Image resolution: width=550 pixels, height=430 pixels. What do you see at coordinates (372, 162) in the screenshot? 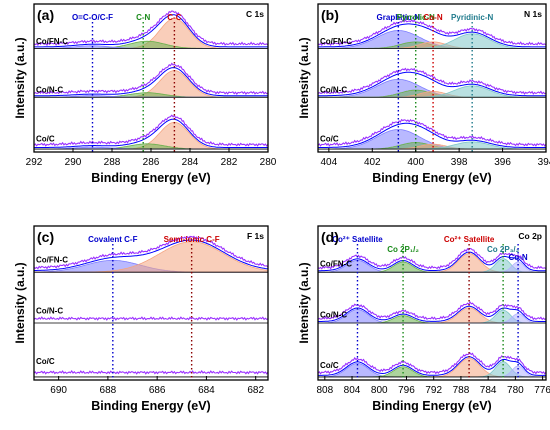
I see `x-tick-label: 402` at bounding box center [372, 162].